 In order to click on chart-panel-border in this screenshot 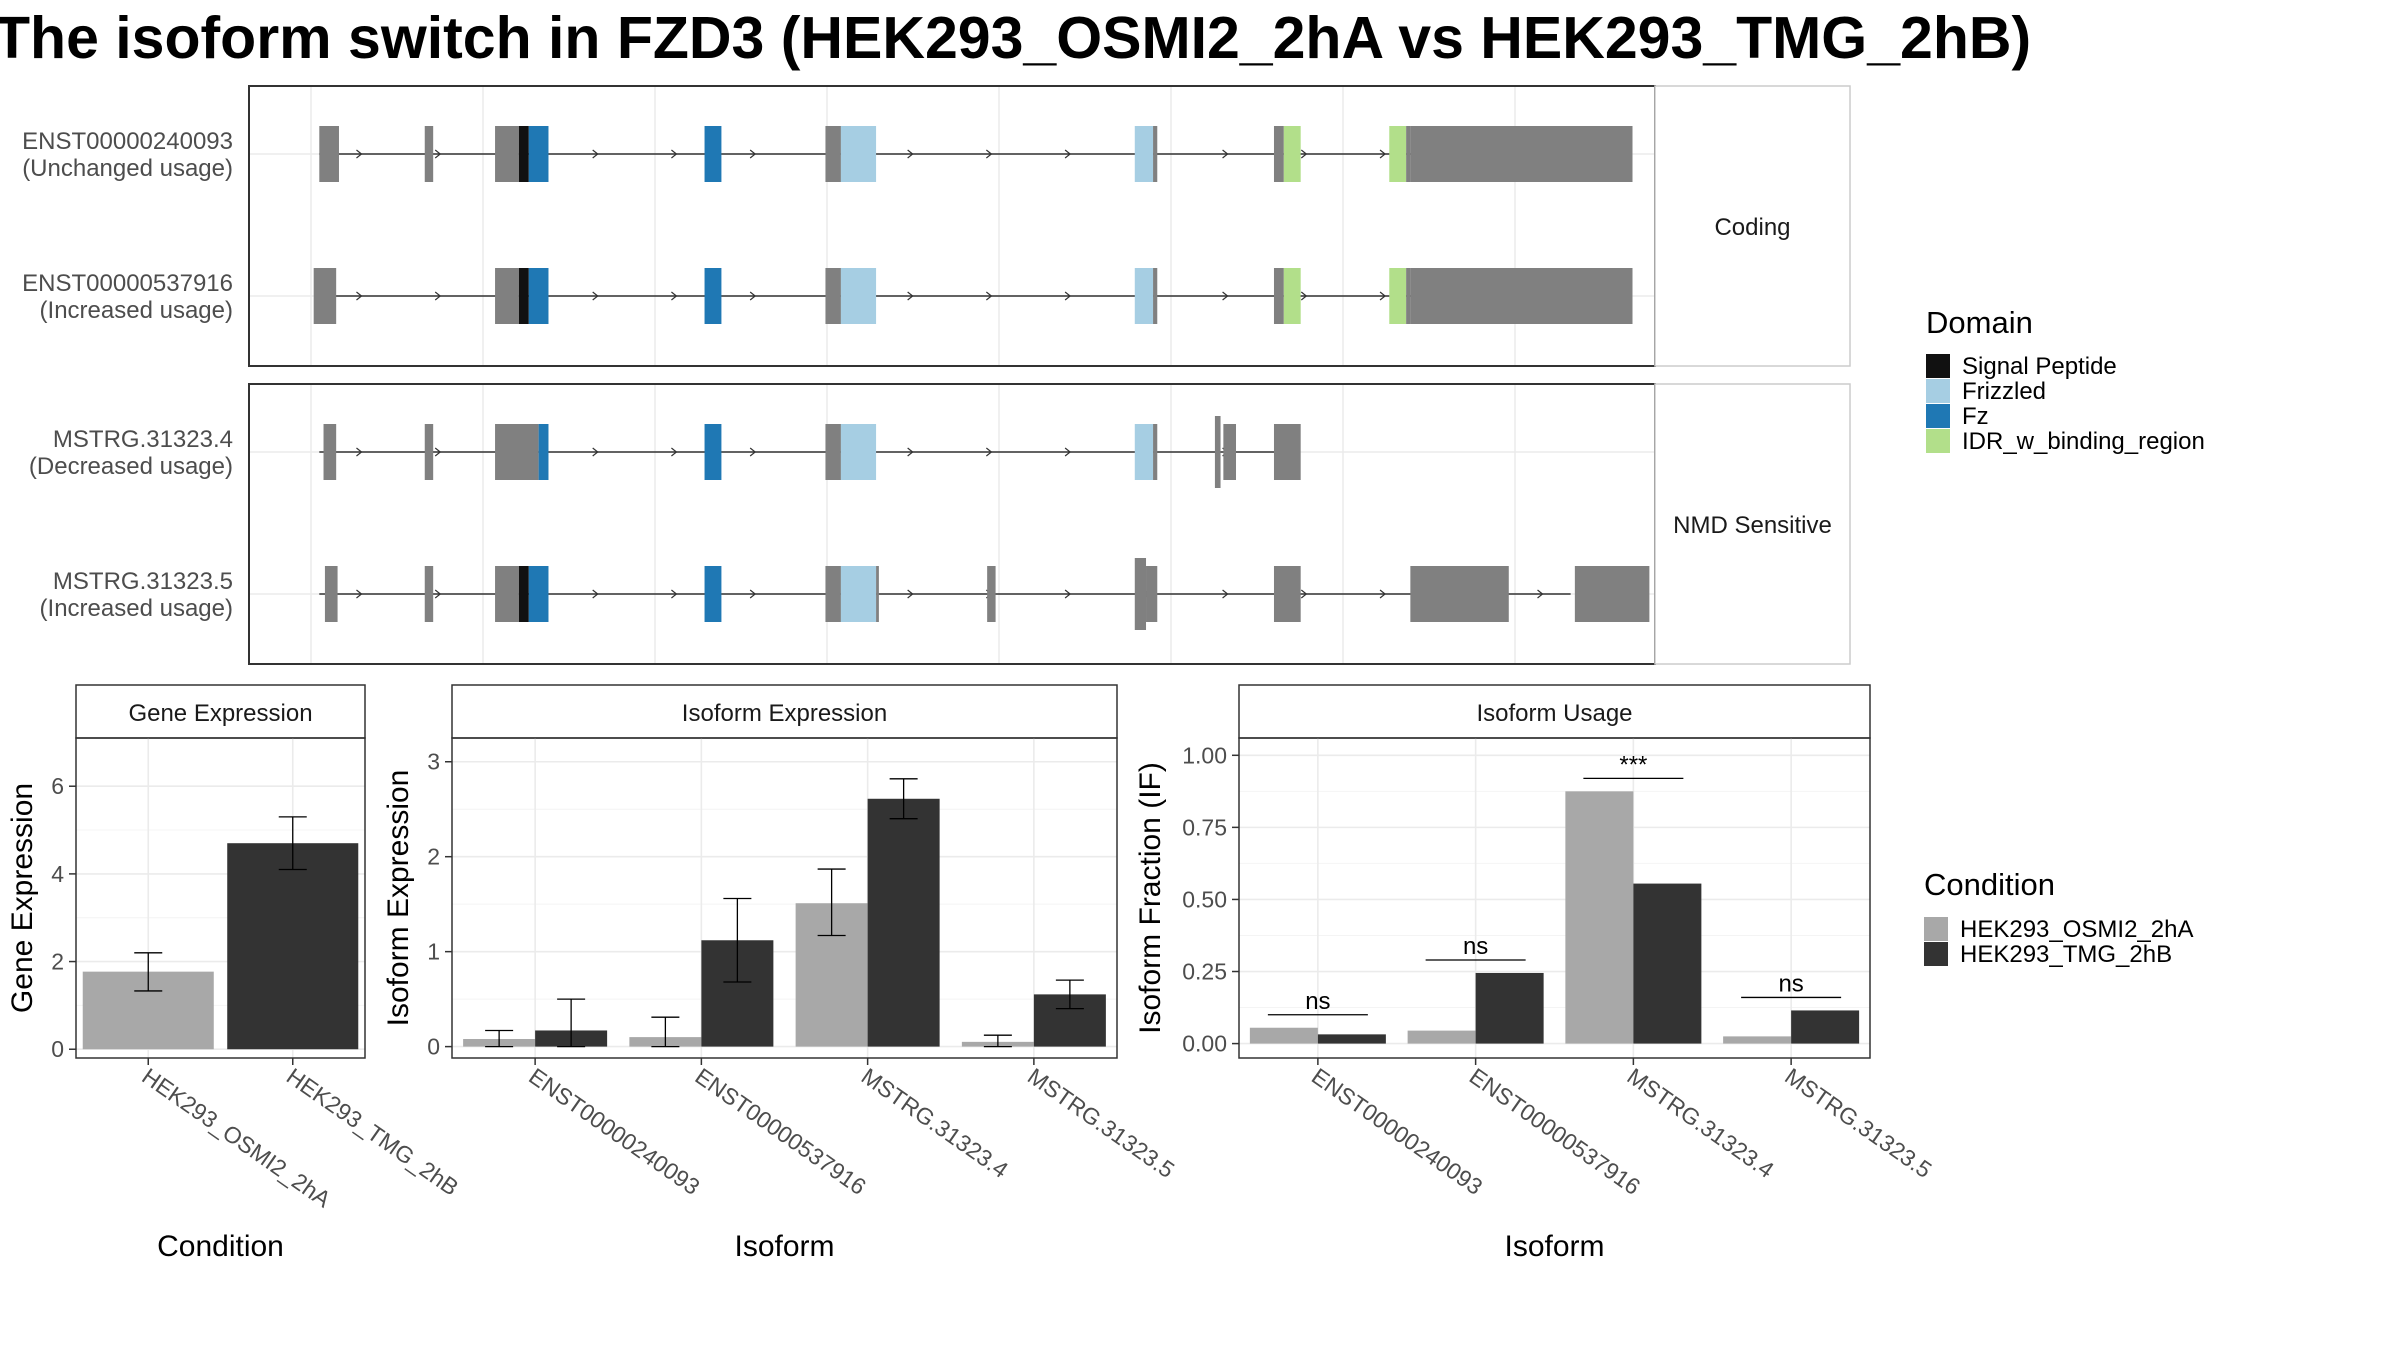, I will do `click(784, 898)`.